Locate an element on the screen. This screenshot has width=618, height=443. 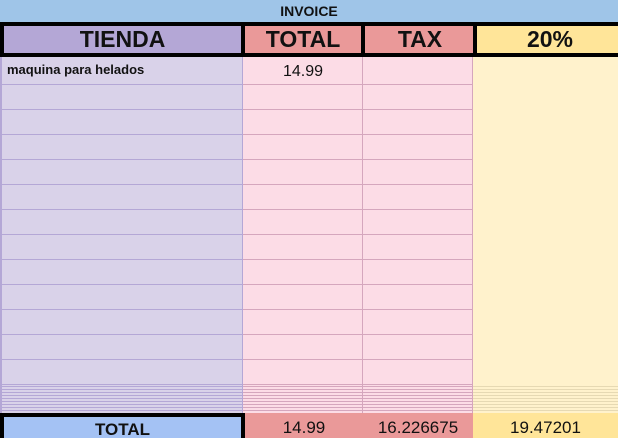
total-20pct: 19.47201 is located at coordinates (545, 425).